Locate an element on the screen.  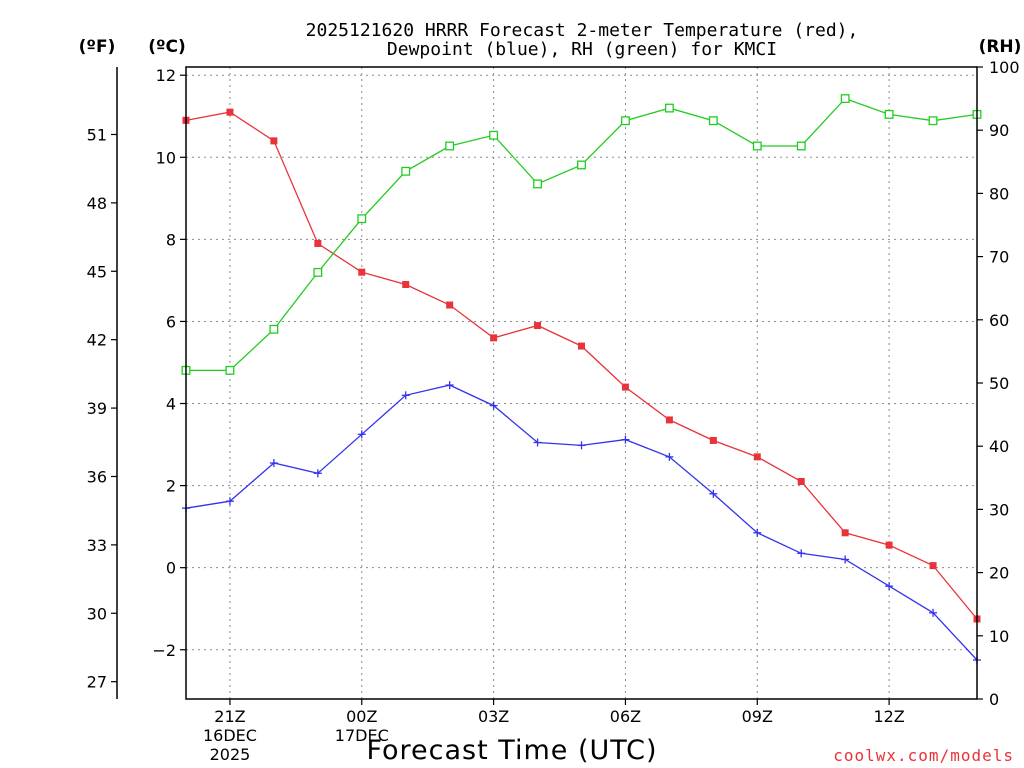
fahrenheit-unit-label: (ºF) is located at coordinates (97, 47).